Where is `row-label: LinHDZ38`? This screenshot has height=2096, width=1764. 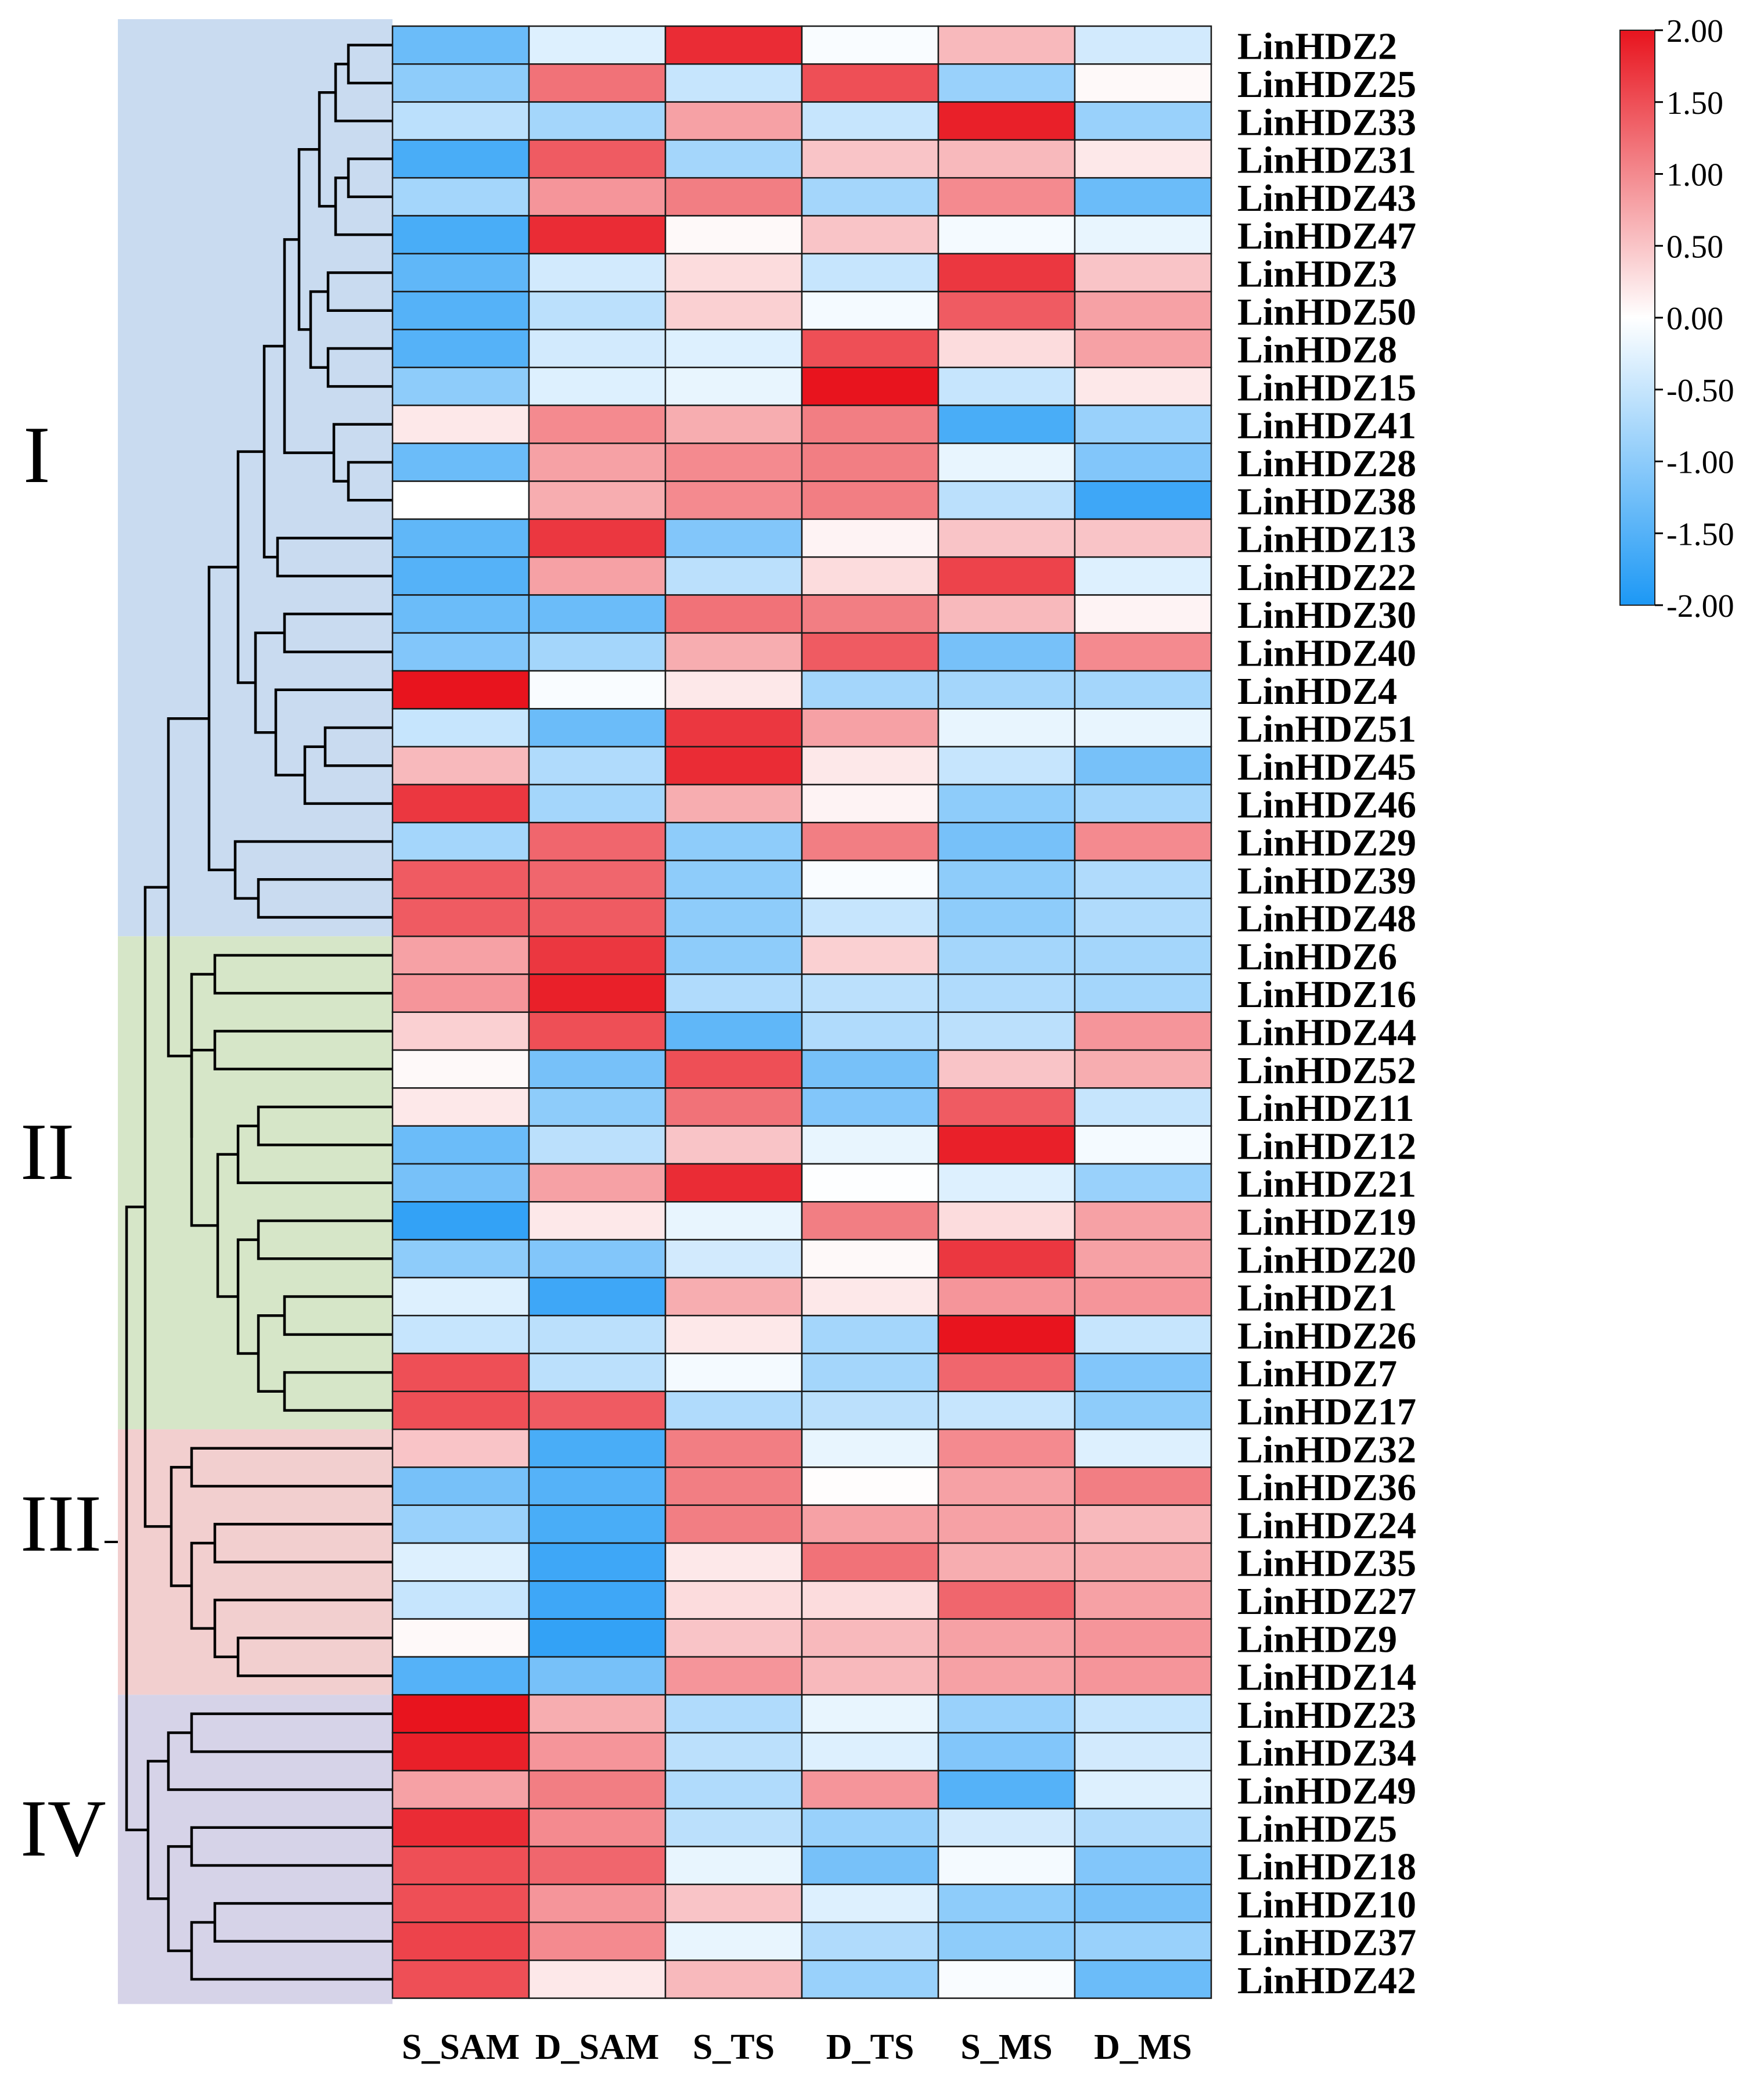
row-label: LinHDZ38 is located at coordinates (1327, 501).